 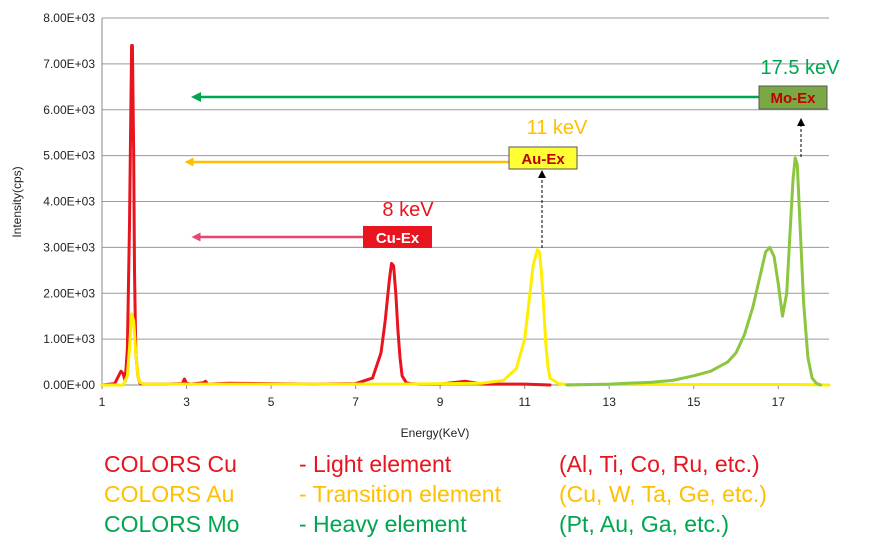 What do you see at coordinates (694, 402) in the screenshot?
I see `x-tick-label: 15` at bounding box center [694, 402].